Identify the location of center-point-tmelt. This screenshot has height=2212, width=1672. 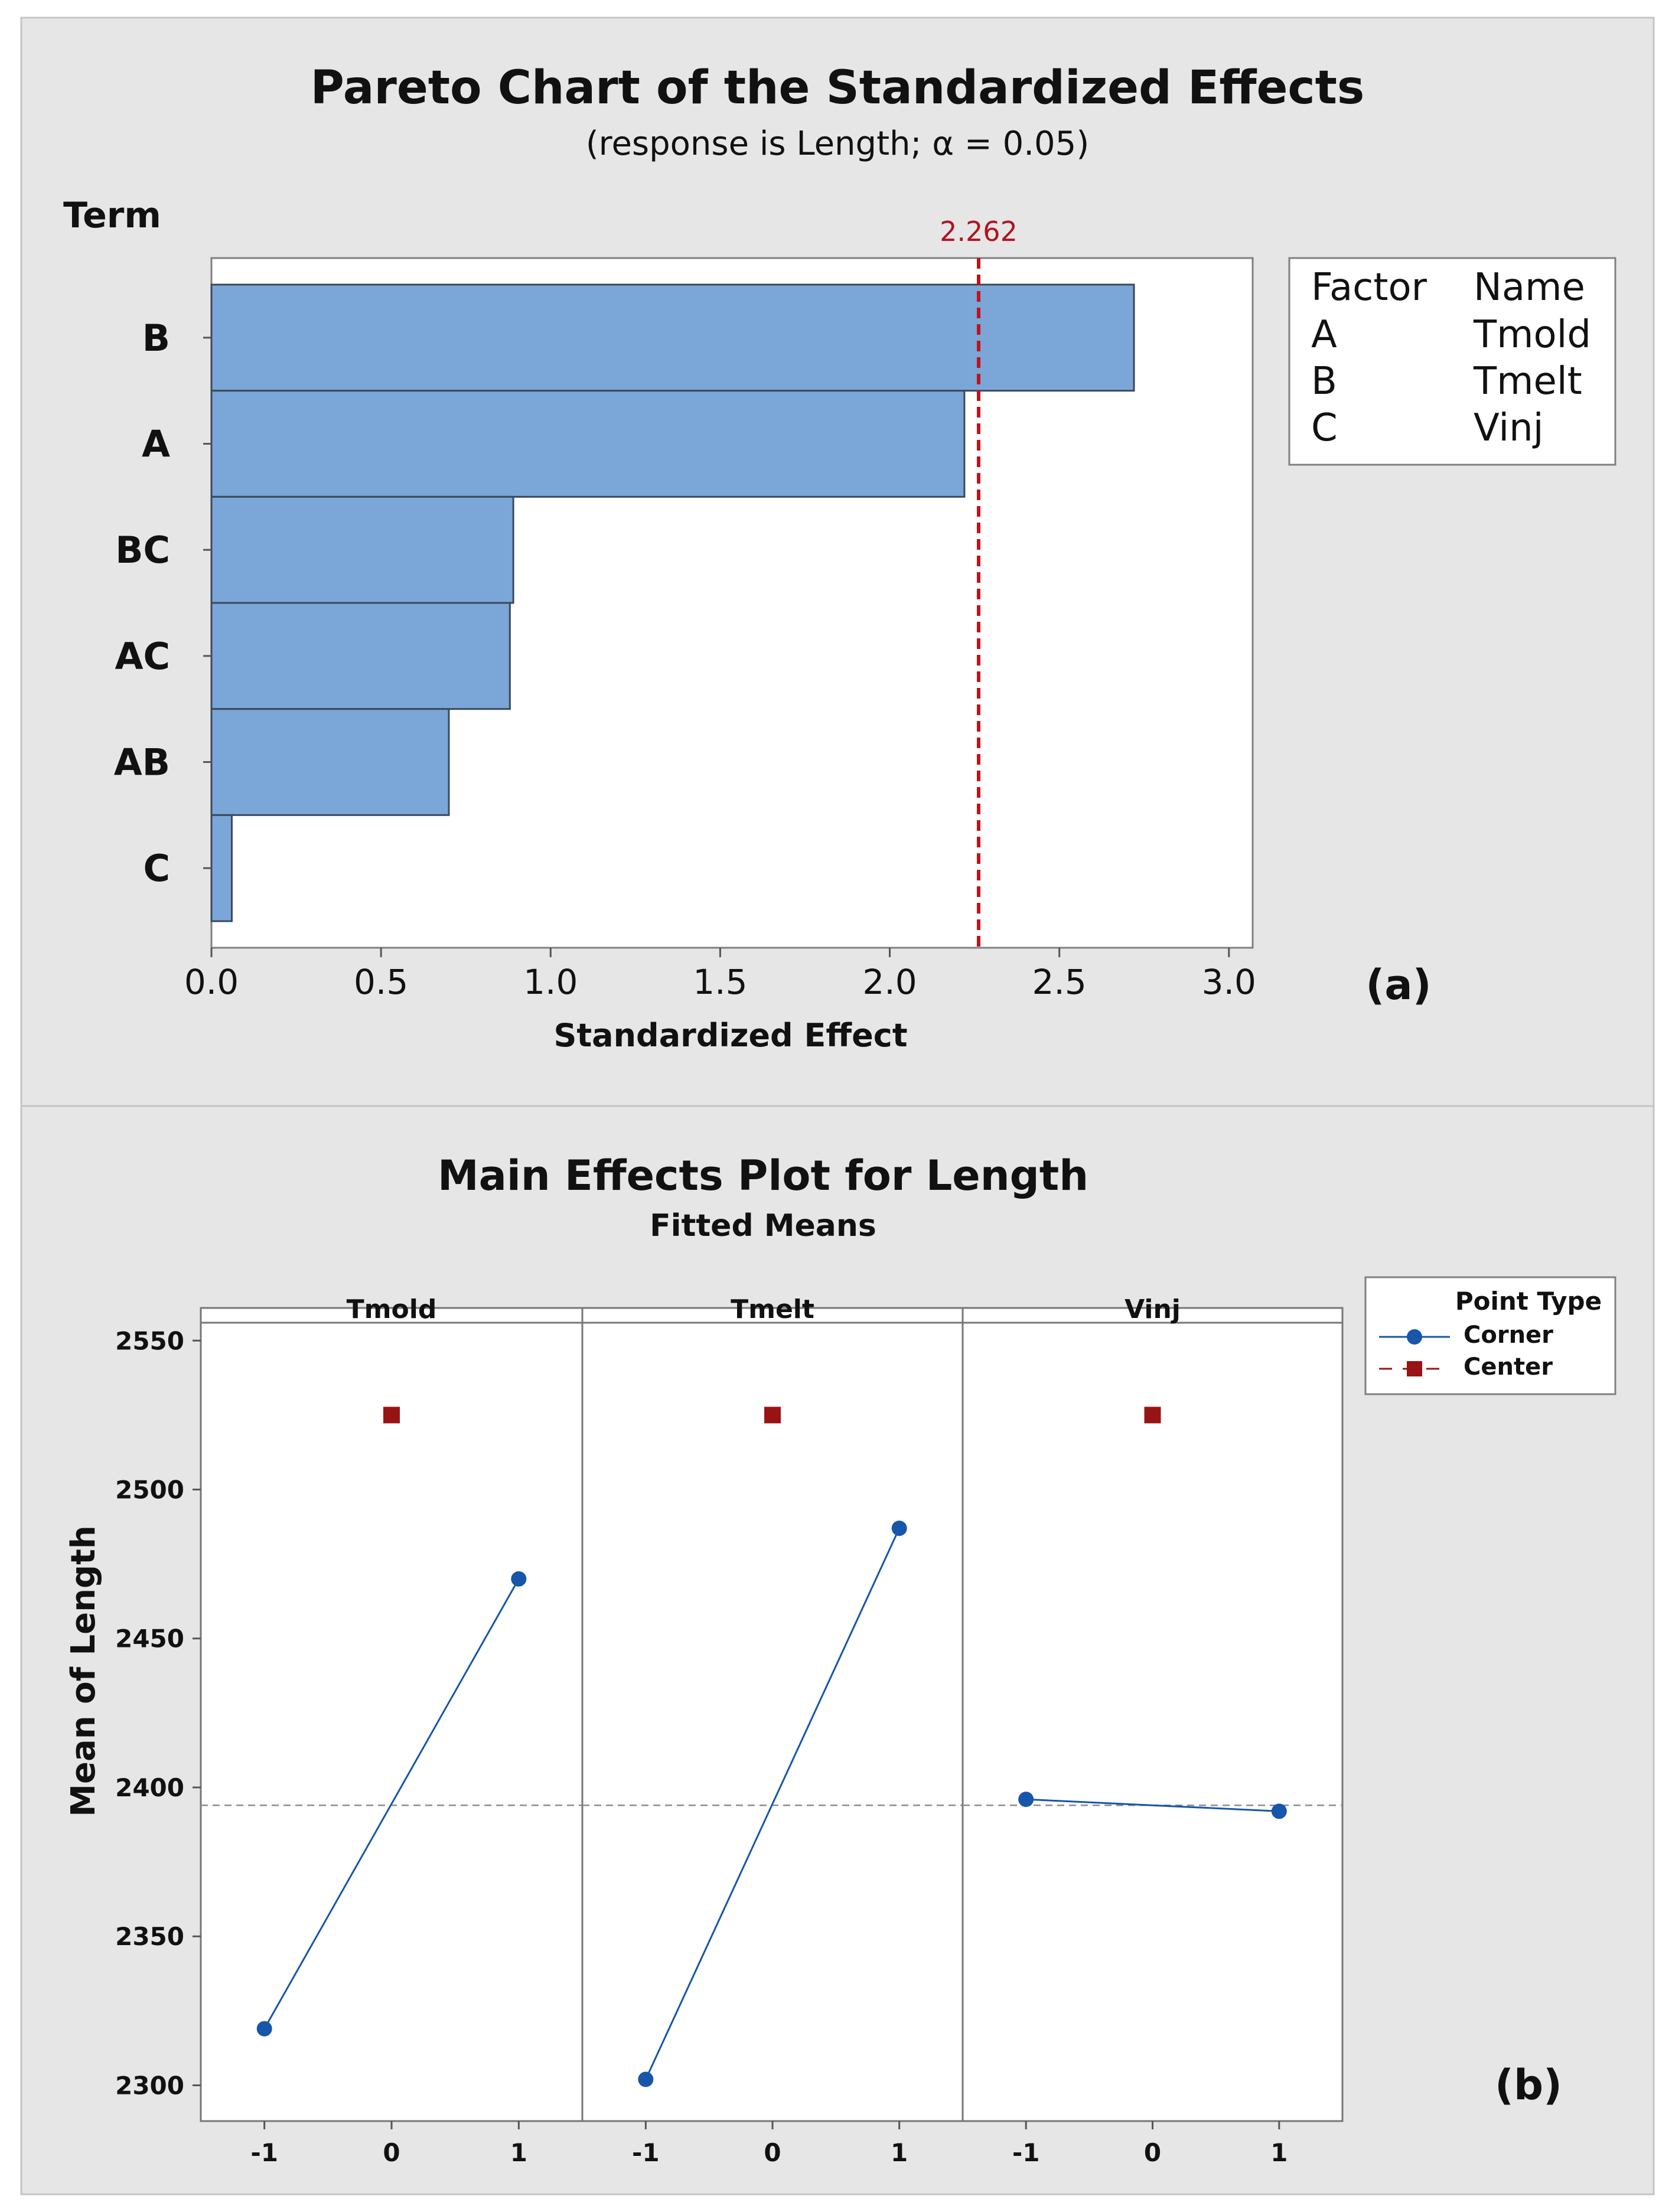
(772, 1415).